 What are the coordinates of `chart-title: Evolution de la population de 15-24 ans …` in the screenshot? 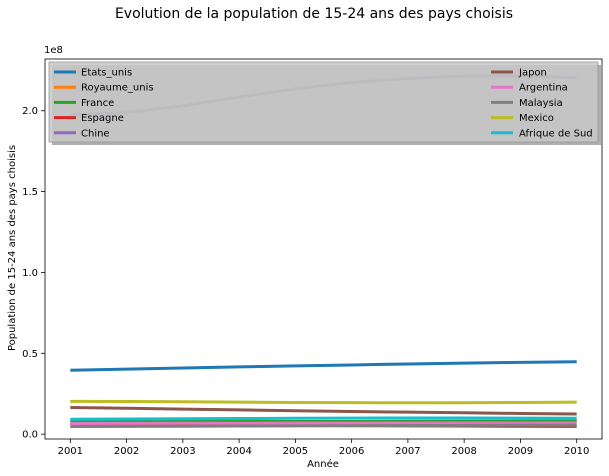 It's located at (314, 14).